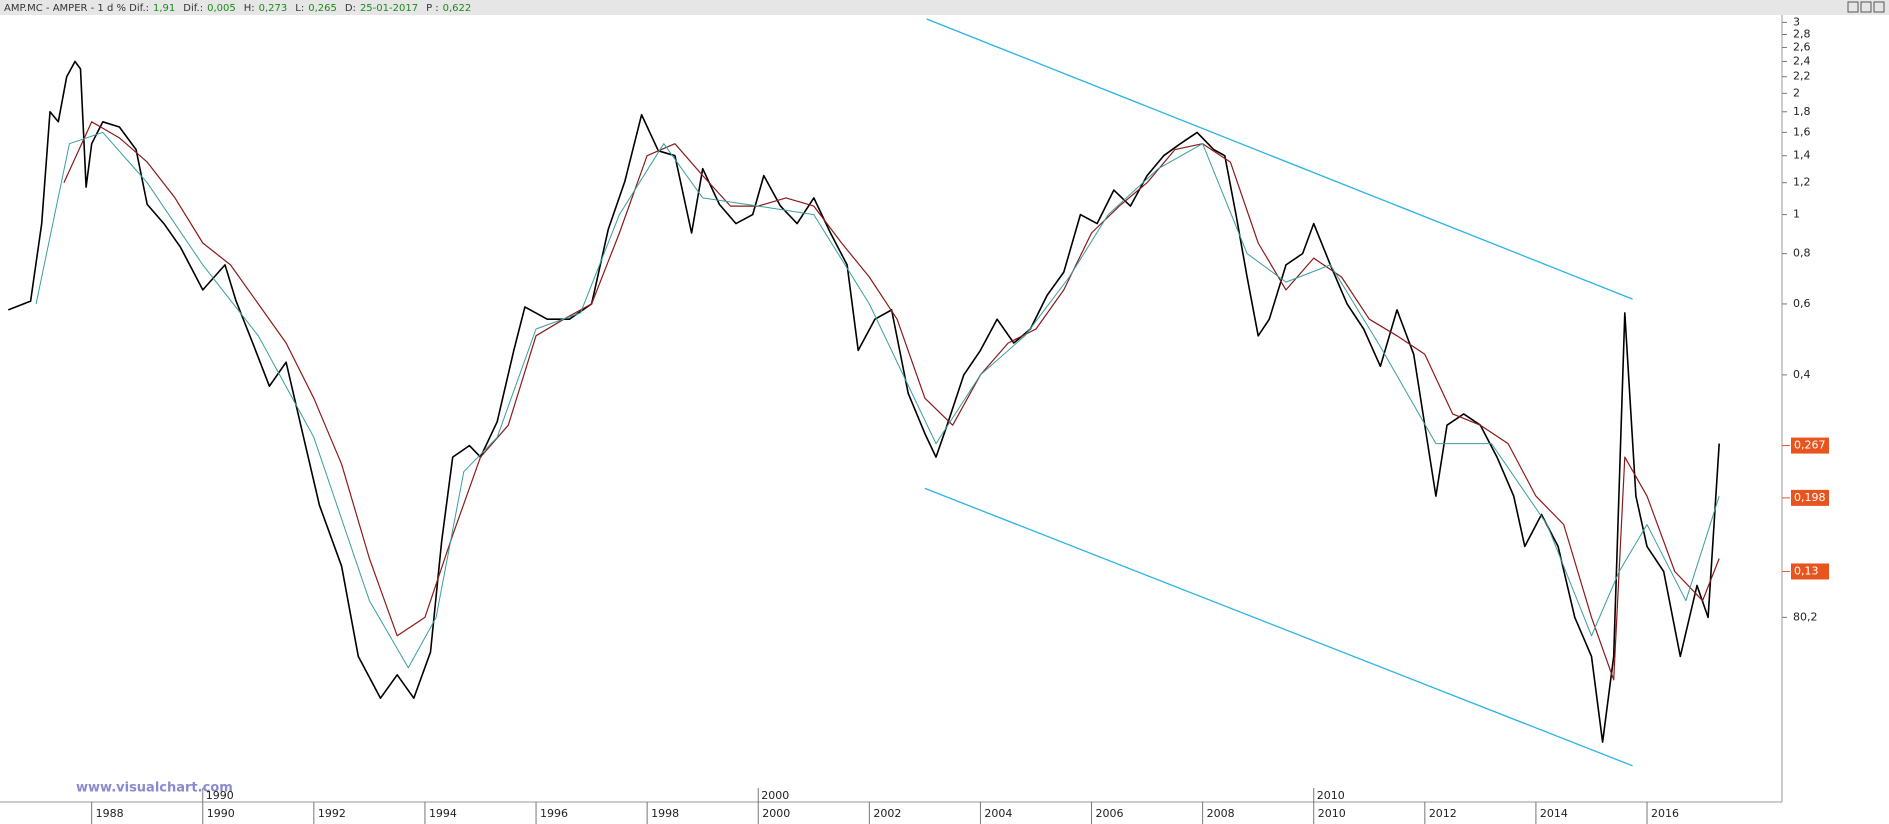  Describe the element at coordinates (1554, 813) in the screenshot. I see `x-tick-label: 2014` at that location.